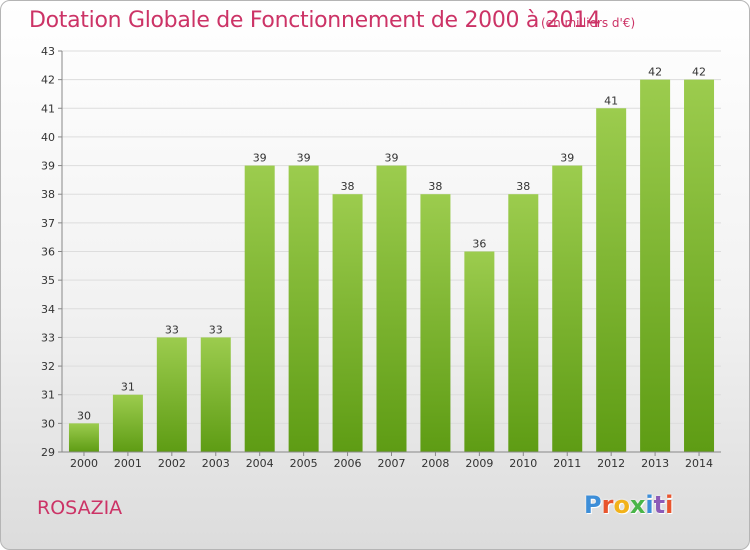  What do you see at coordinates (48, 166) in the screenshot?
I see `y-tick-label: 39` at bounding box center [48, 166].